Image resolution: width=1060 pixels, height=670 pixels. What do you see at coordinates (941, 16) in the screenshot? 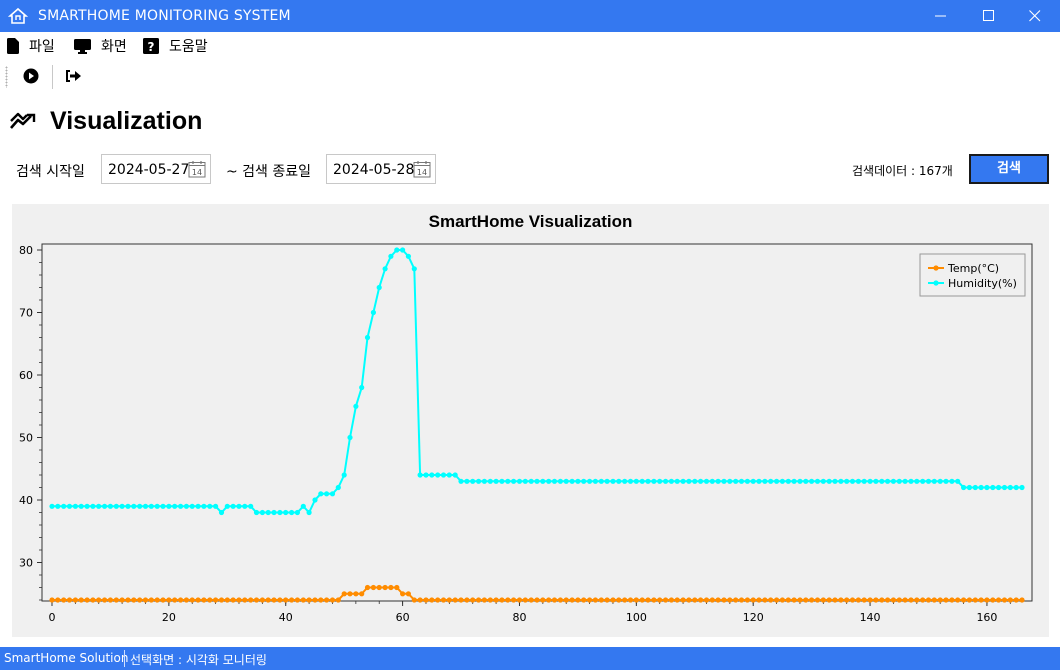
I see `minimize-button` at bounding box center [941, 16].